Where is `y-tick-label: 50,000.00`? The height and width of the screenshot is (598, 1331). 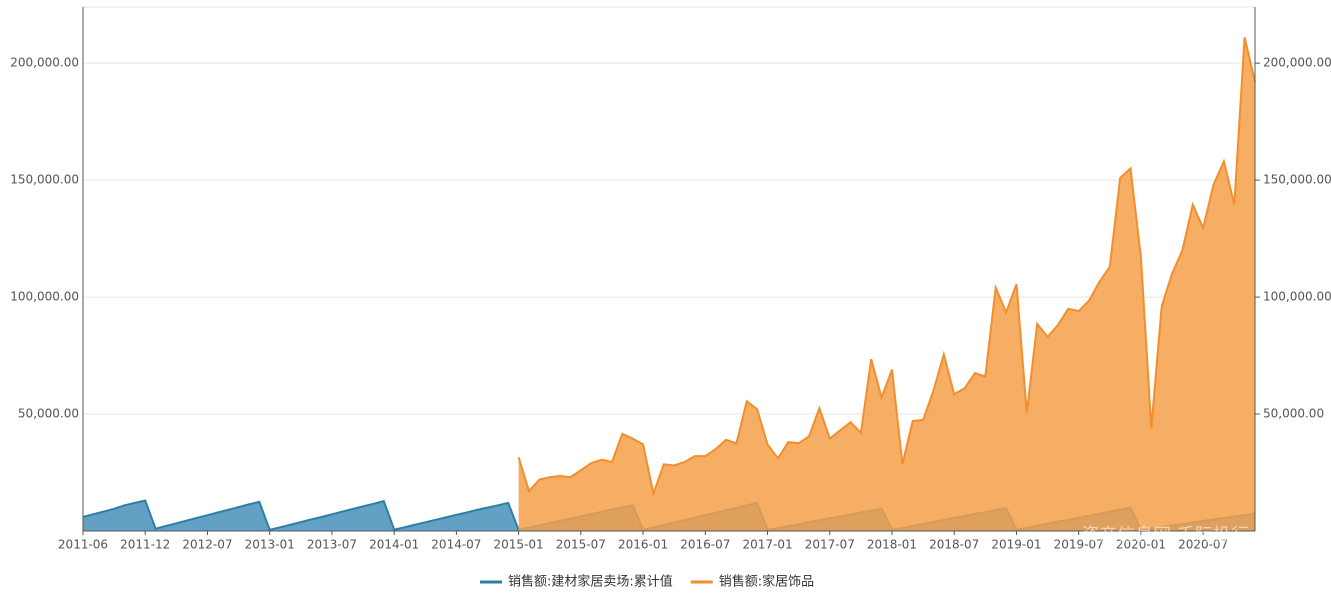
y-tick-label: 50,000.00 is located at coordinates (48, 414).